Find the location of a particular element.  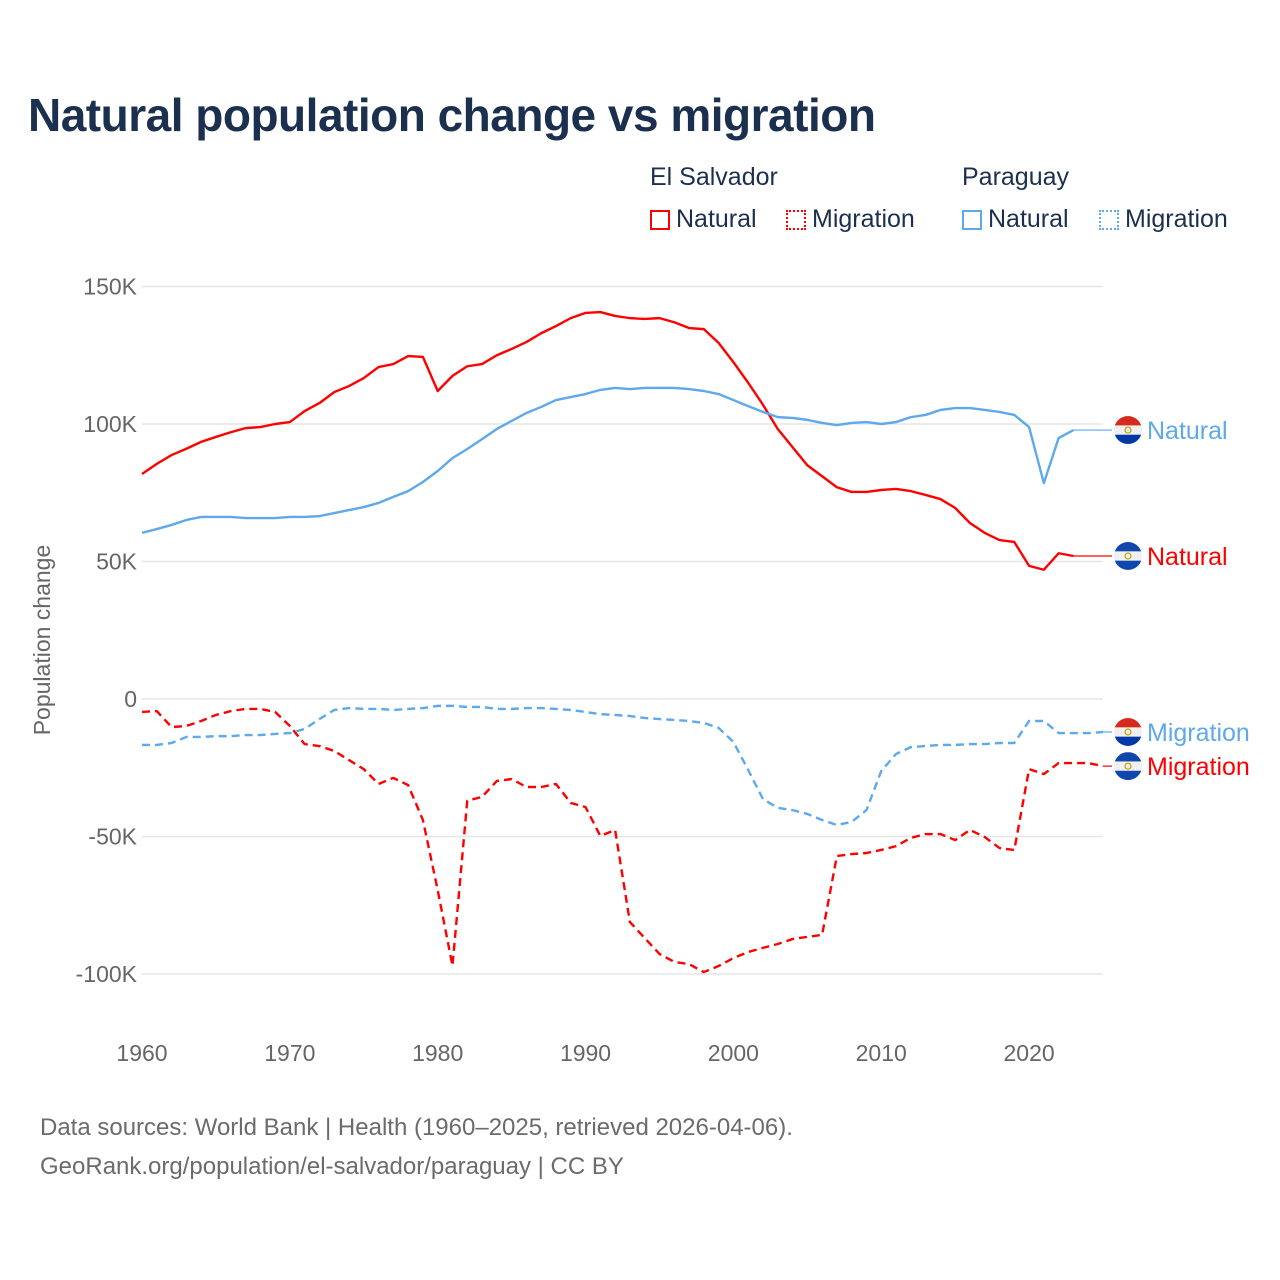

x-tick-label: 1960 is located at coordinates (141, 1053).